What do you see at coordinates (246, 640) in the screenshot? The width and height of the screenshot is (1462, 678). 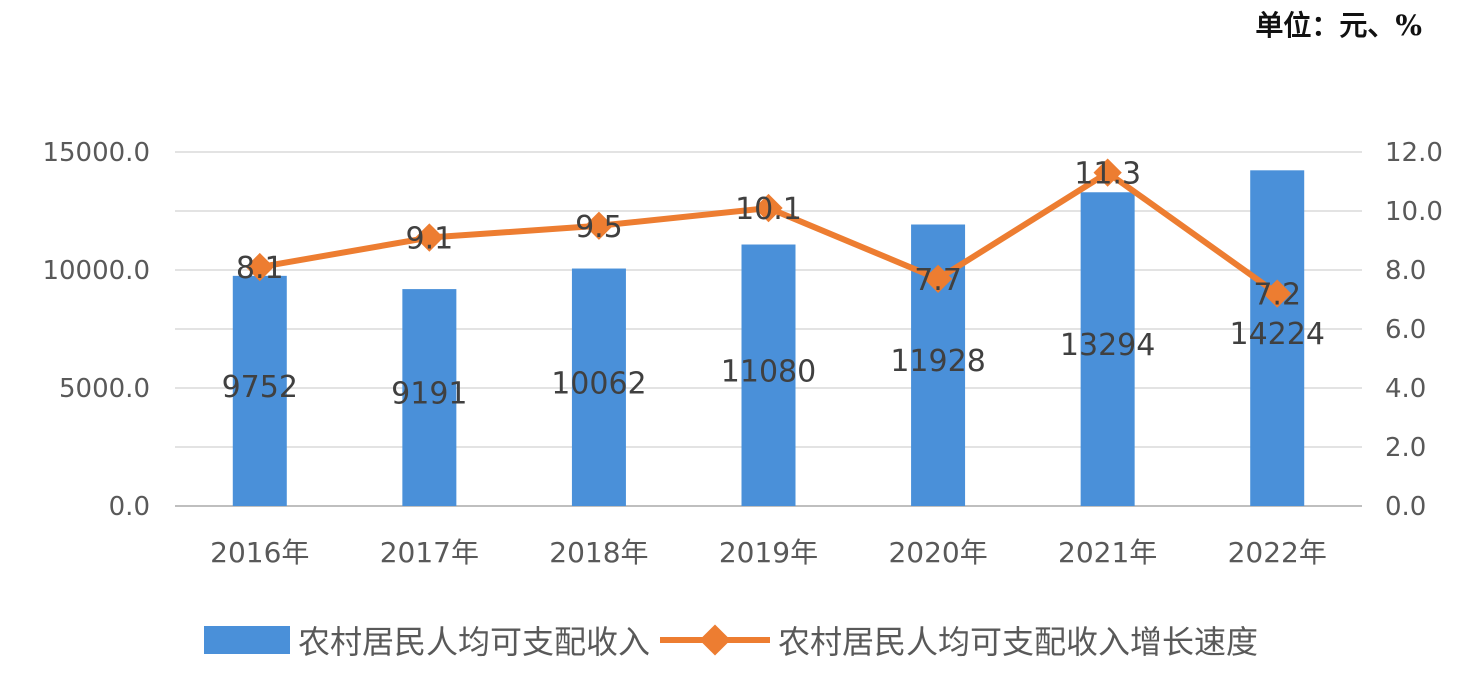 I see `legend-bar-swatch` at bounding box center [246, 640].